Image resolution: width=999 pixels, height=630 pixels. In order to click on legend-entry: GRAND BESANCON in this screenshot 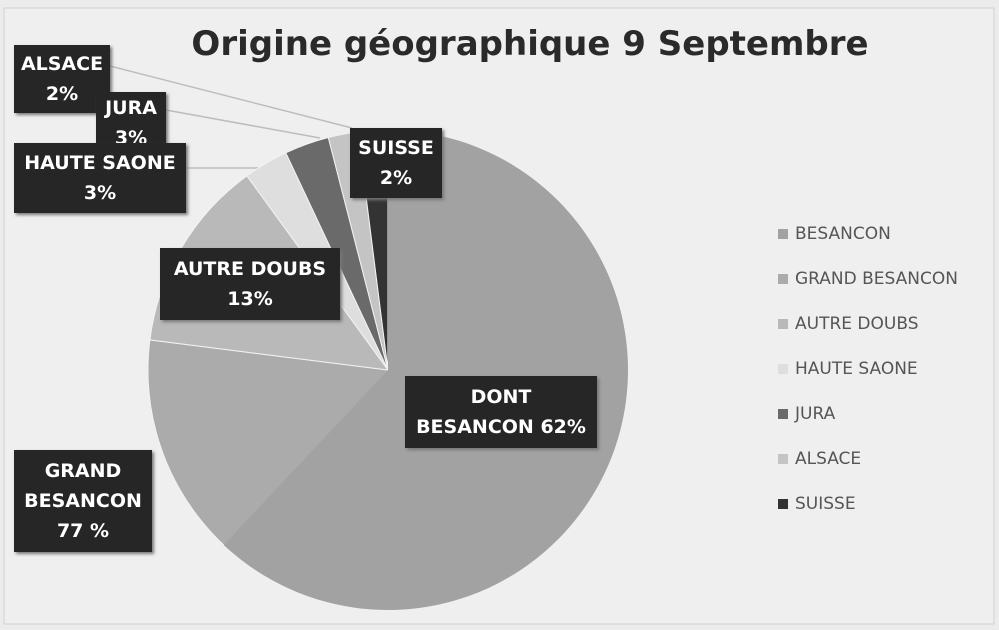, I will do `click(868, 279)`.